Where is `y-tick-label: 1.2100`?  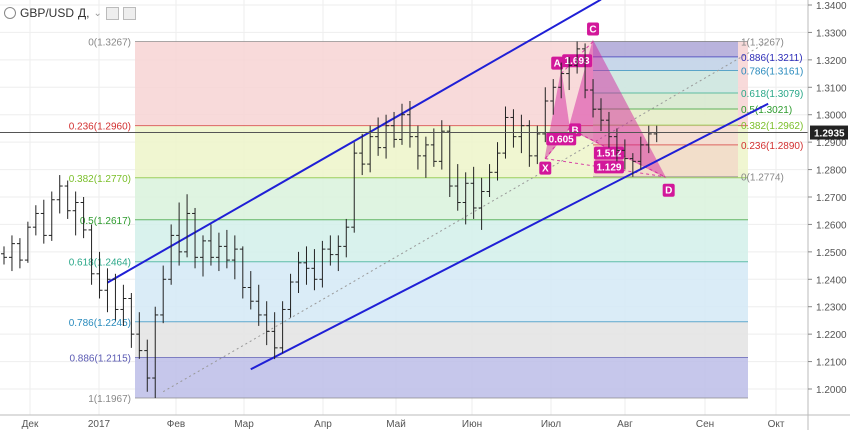 y-tick-label: 1.2100 is located at coordinates (831, 363).